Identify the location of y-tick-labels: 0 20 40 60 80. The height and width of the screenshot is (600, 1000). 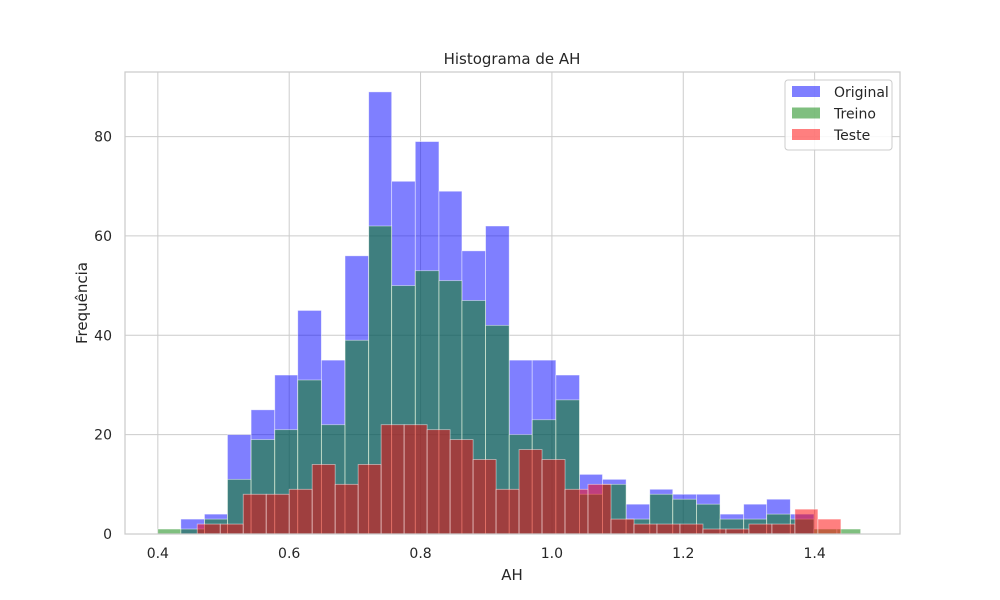
(103, 336).